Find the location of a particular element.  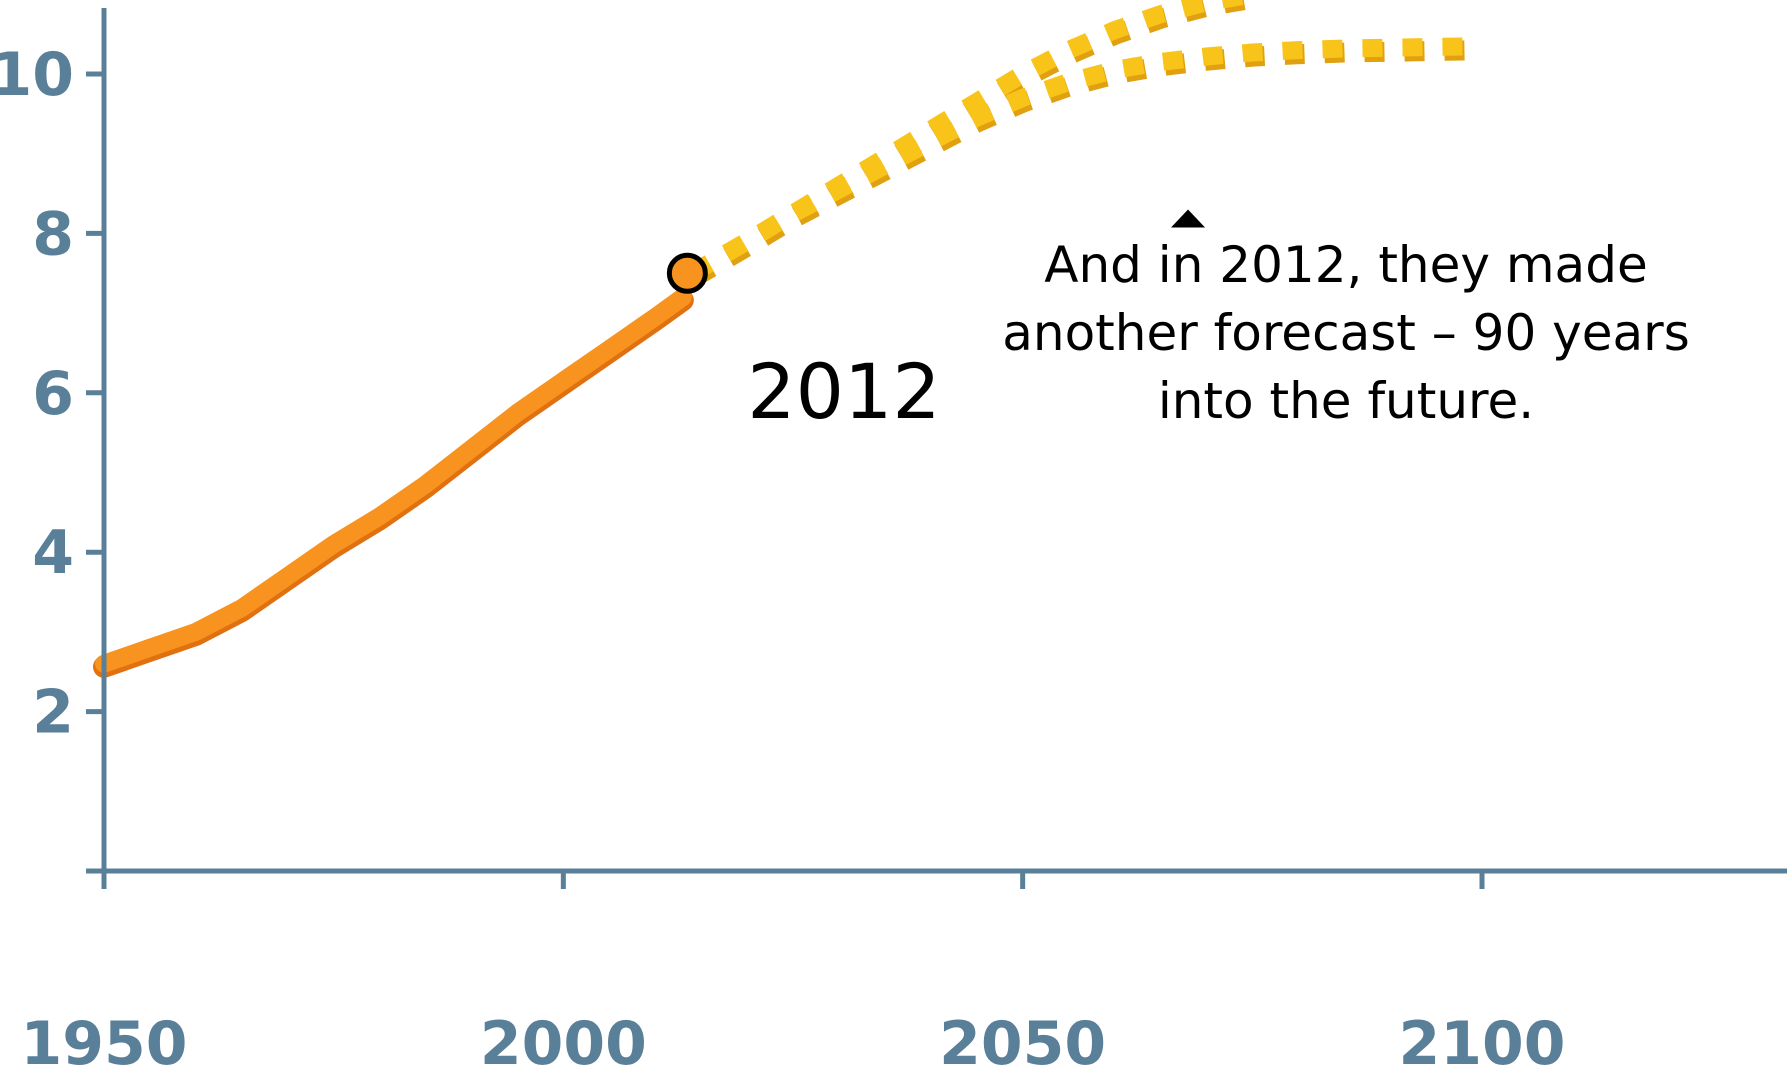

y-tick-label-2: 2 is located at coordinates (53, 713).